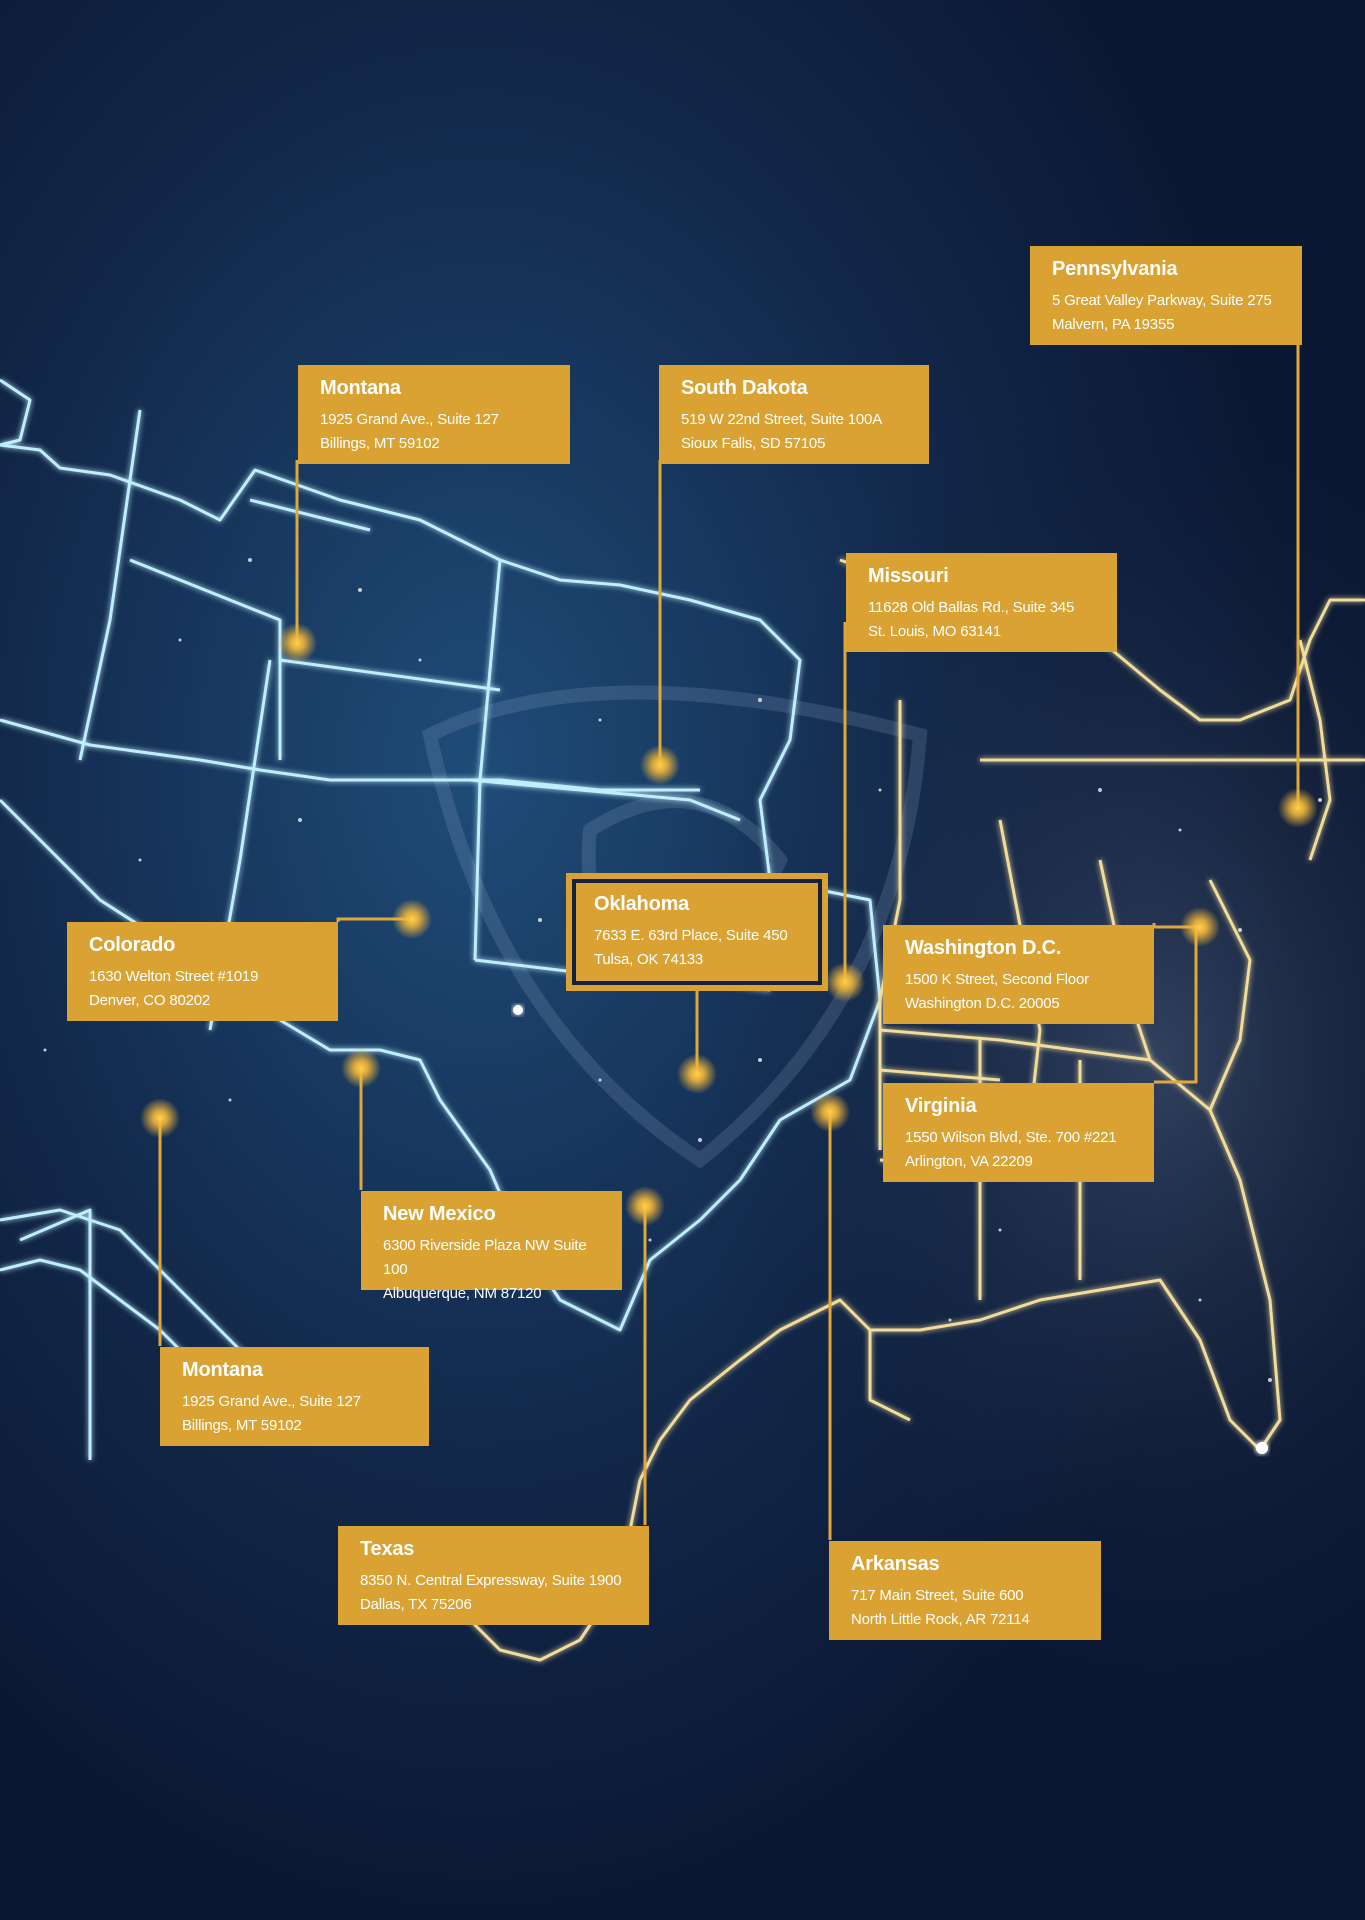  I want to click on pin-montana-north, so click(297, 643).